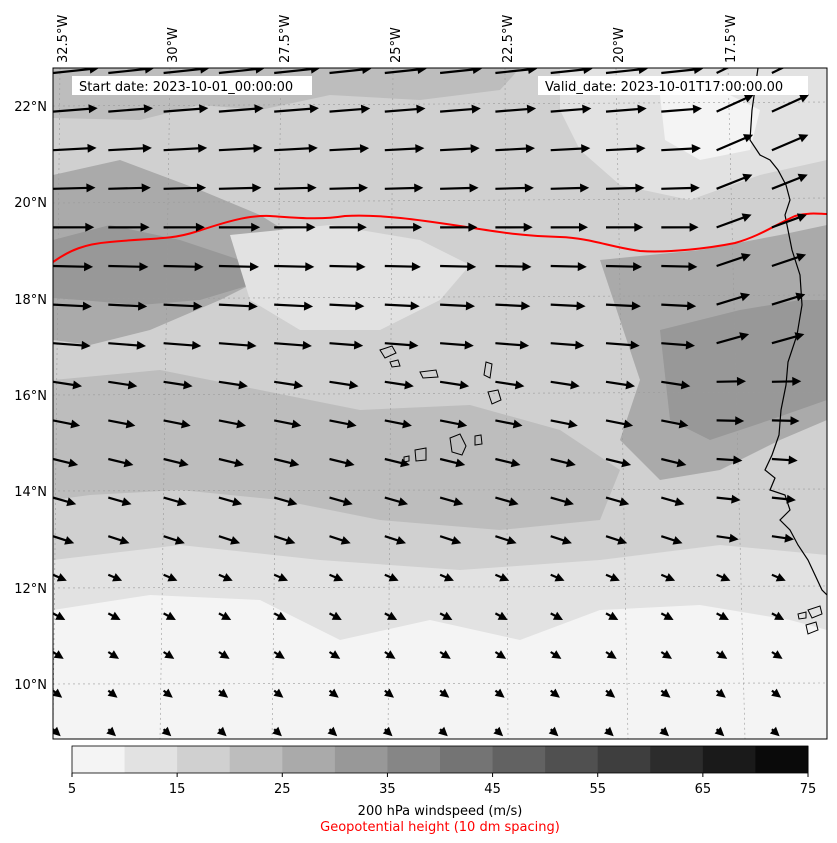 The width and height of the screenshot is (837, 843). I want to click on colorbar-tick-label: 5, so click(72, 789).